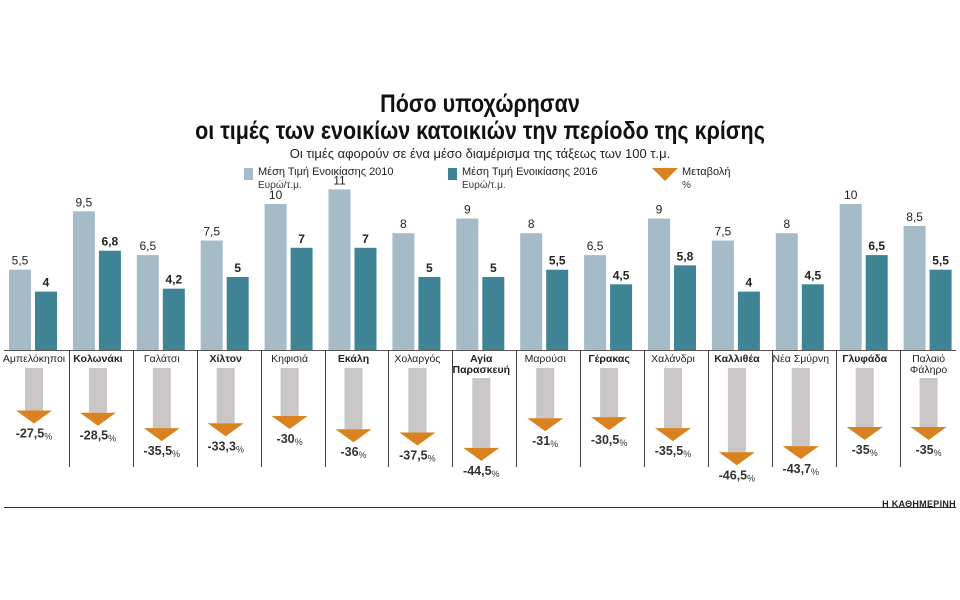 Image resolution: width=960 pixels, height=600 pixels. Describe the element at coordinates (481, 471) in the screenshot. I see `change-label: -44,5%` at that location.